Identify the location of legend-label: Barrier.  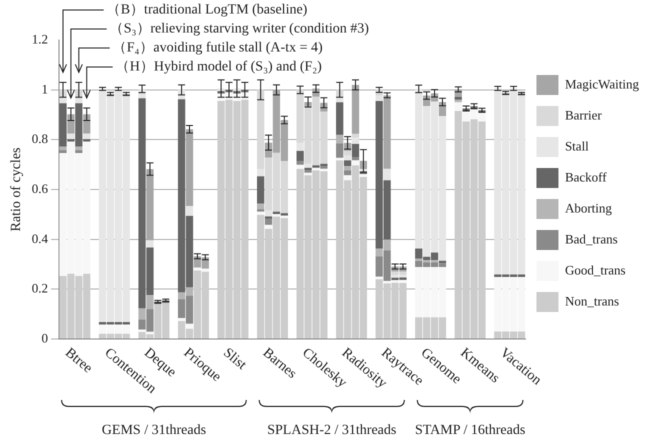
(583, 114).